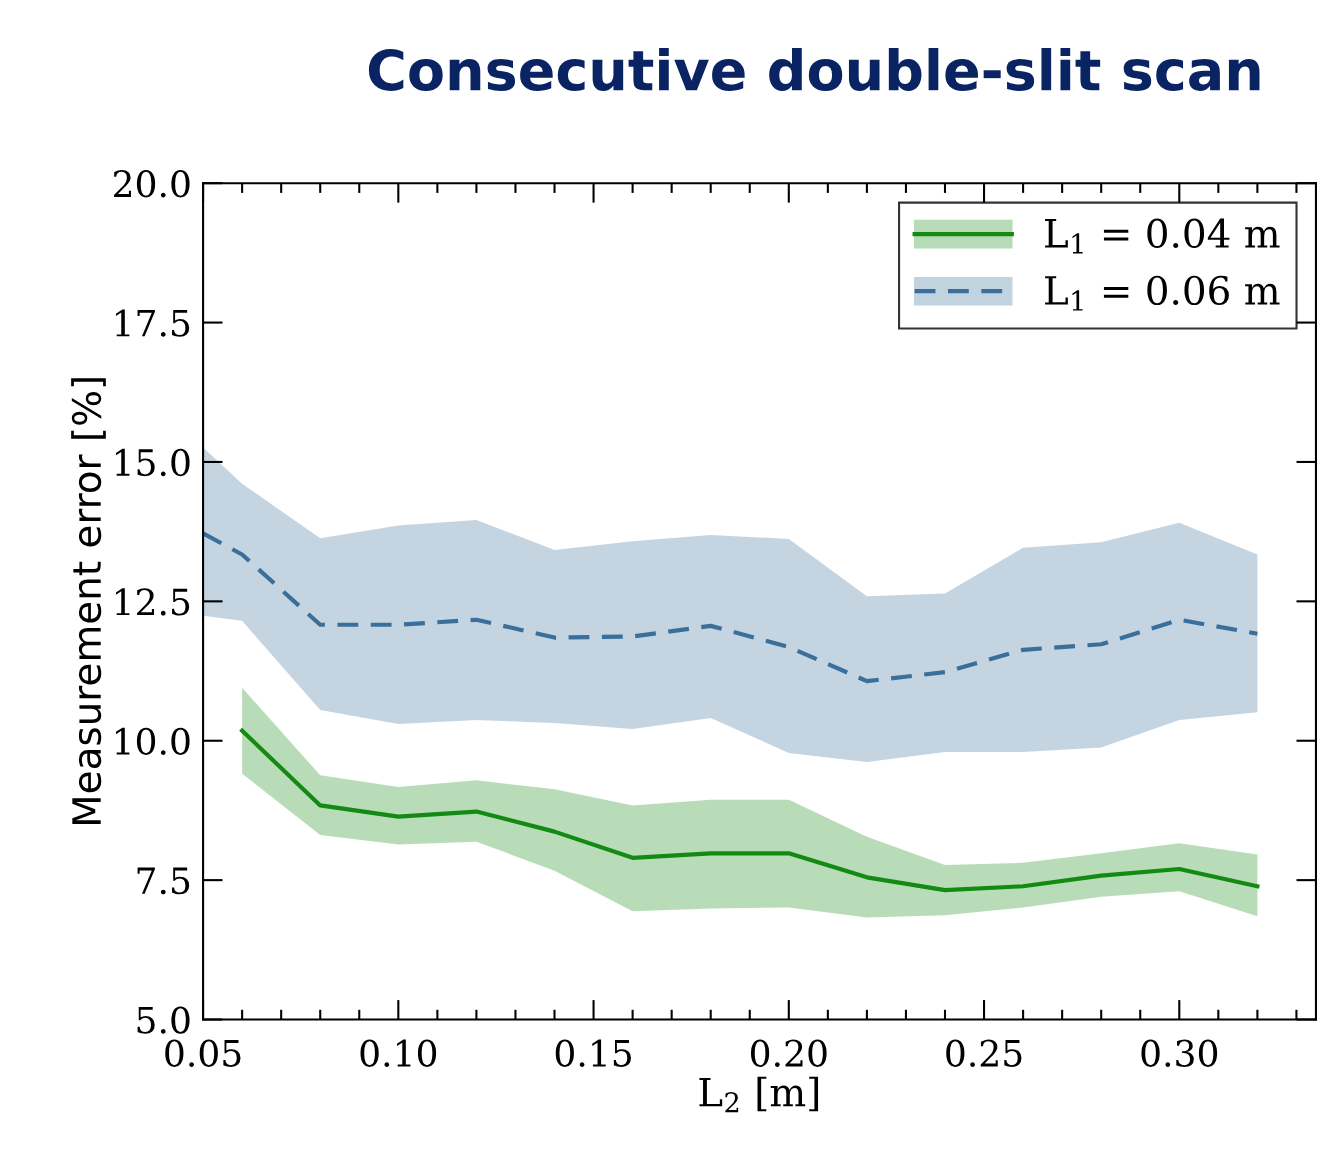  I want to click on y-axis-title: Measurement error [%], so click(88, 601).